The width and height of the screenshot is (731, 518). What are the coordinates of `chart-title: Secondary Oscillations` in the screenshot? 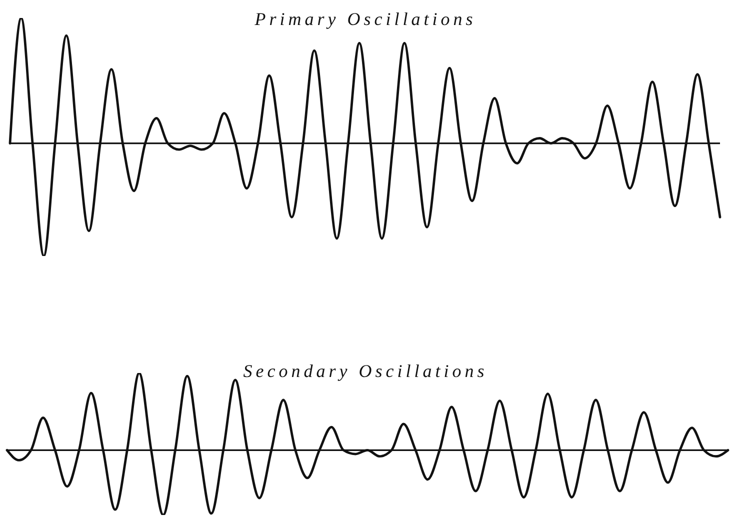 It's located at (365, 371).